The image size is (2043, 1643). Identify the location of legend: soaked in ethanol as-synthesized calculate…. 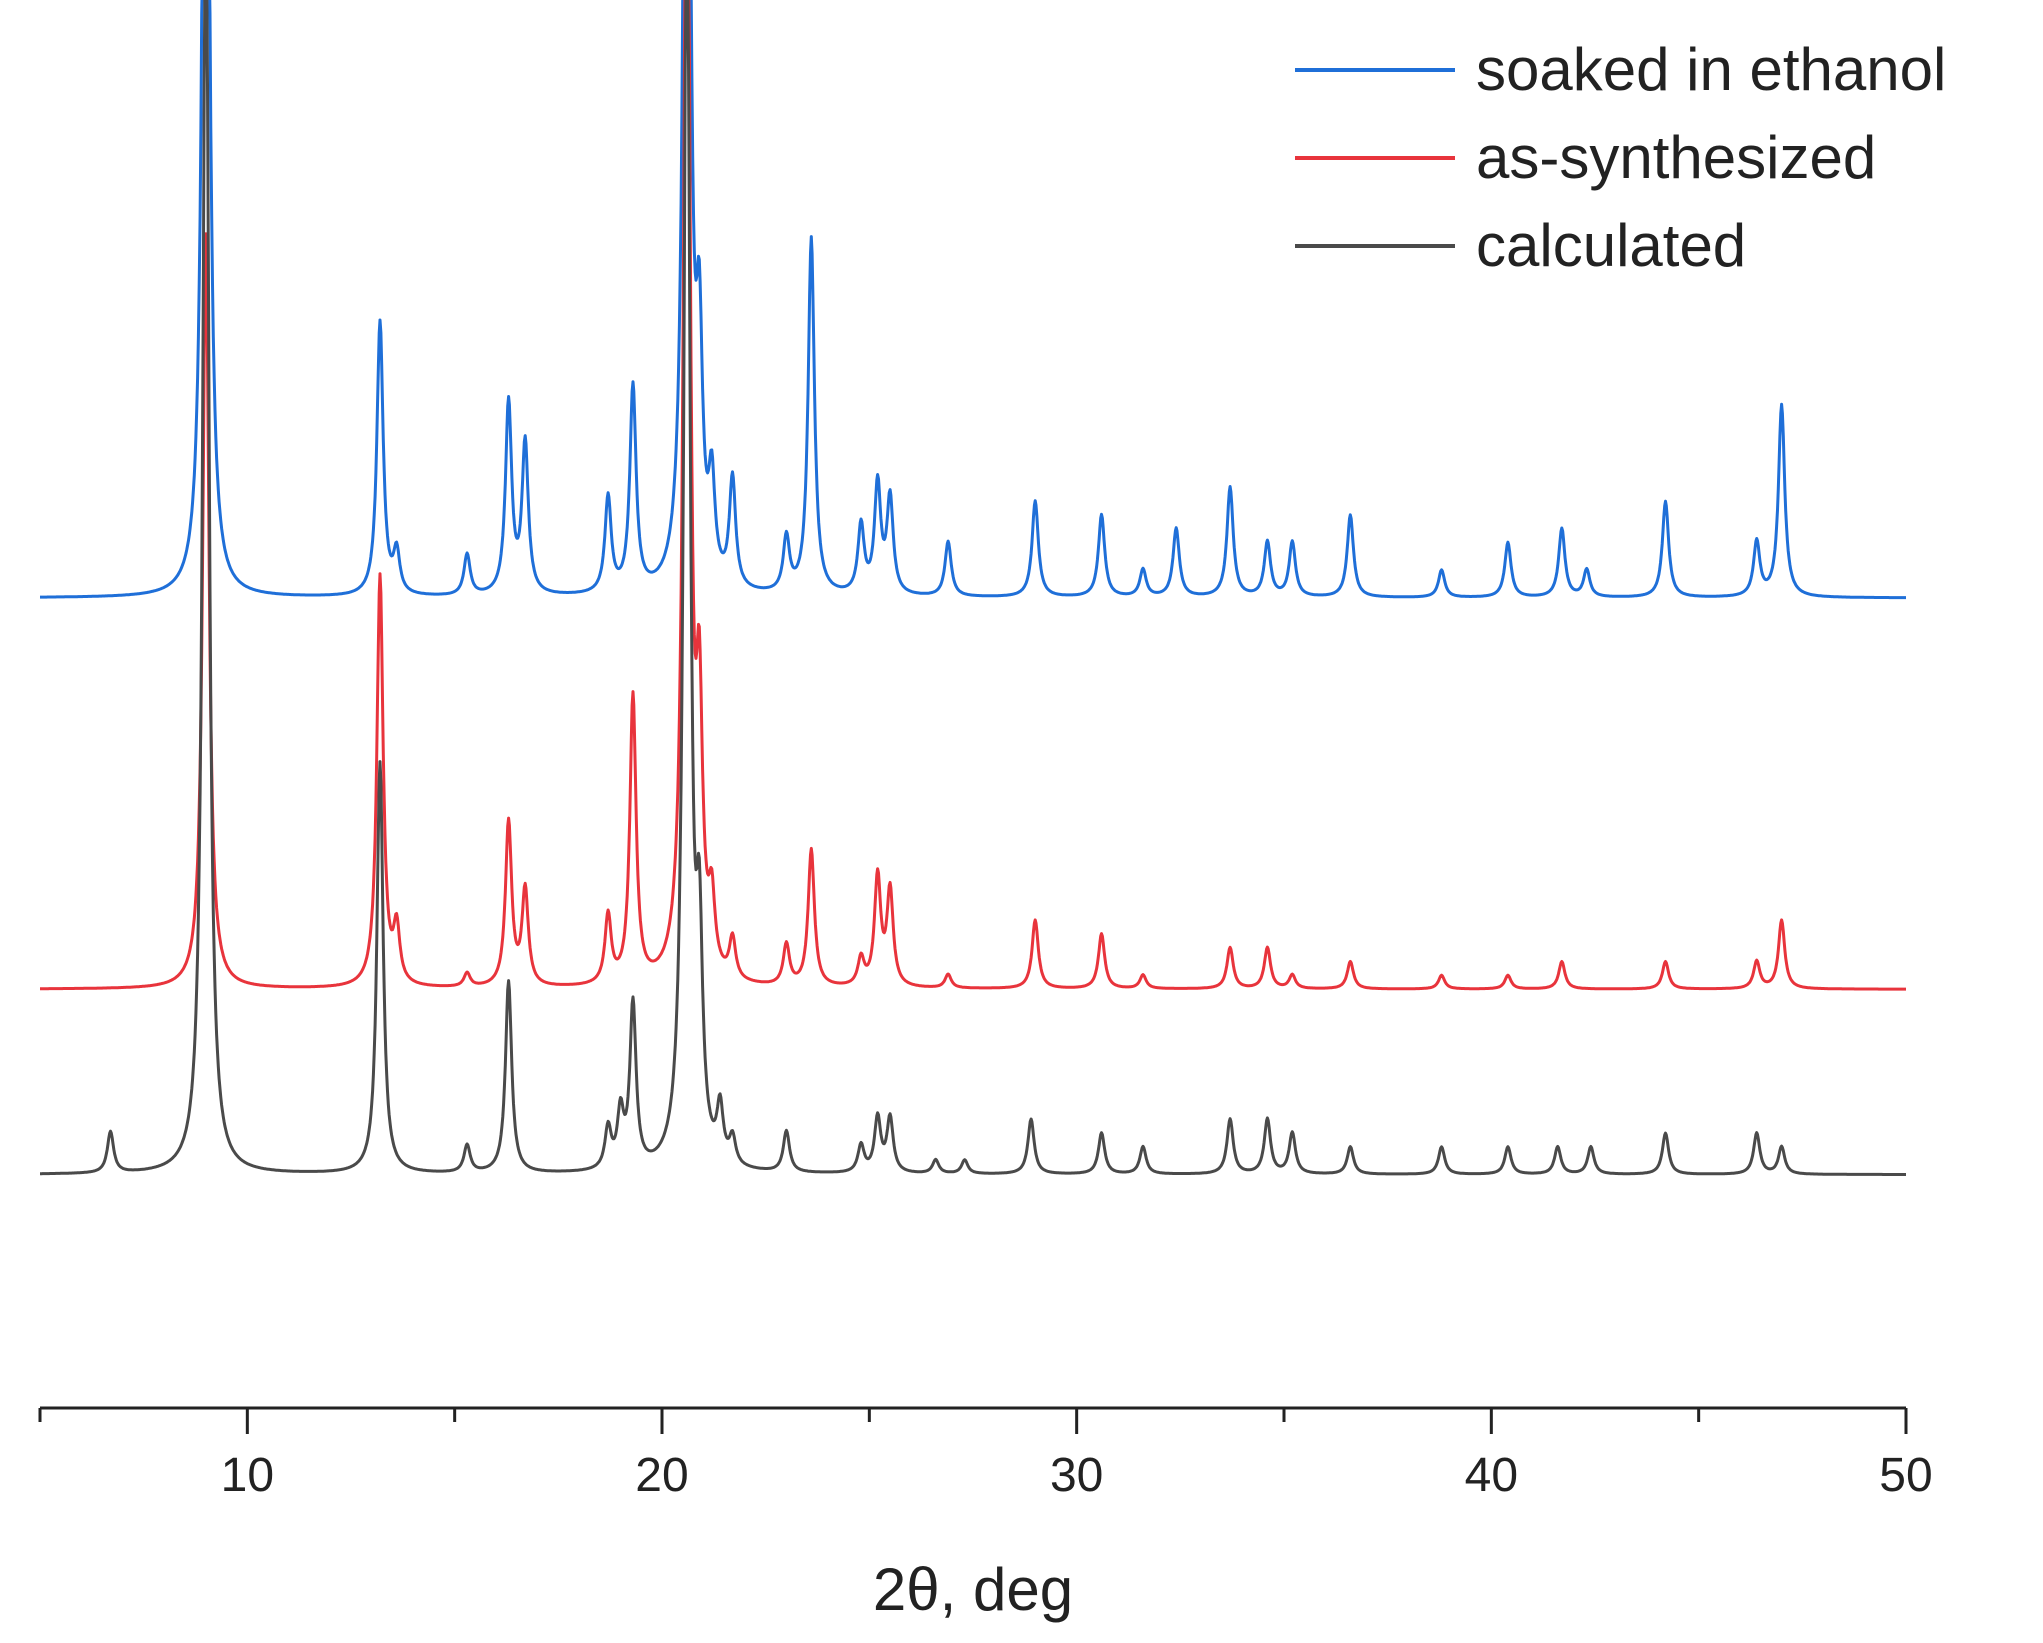
(1620, 157).